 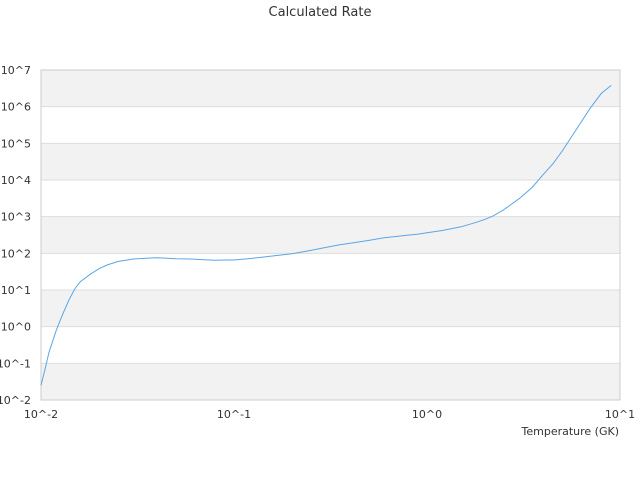 I want to click on y-tick-label: 10^4, so click(x=16, y=180).